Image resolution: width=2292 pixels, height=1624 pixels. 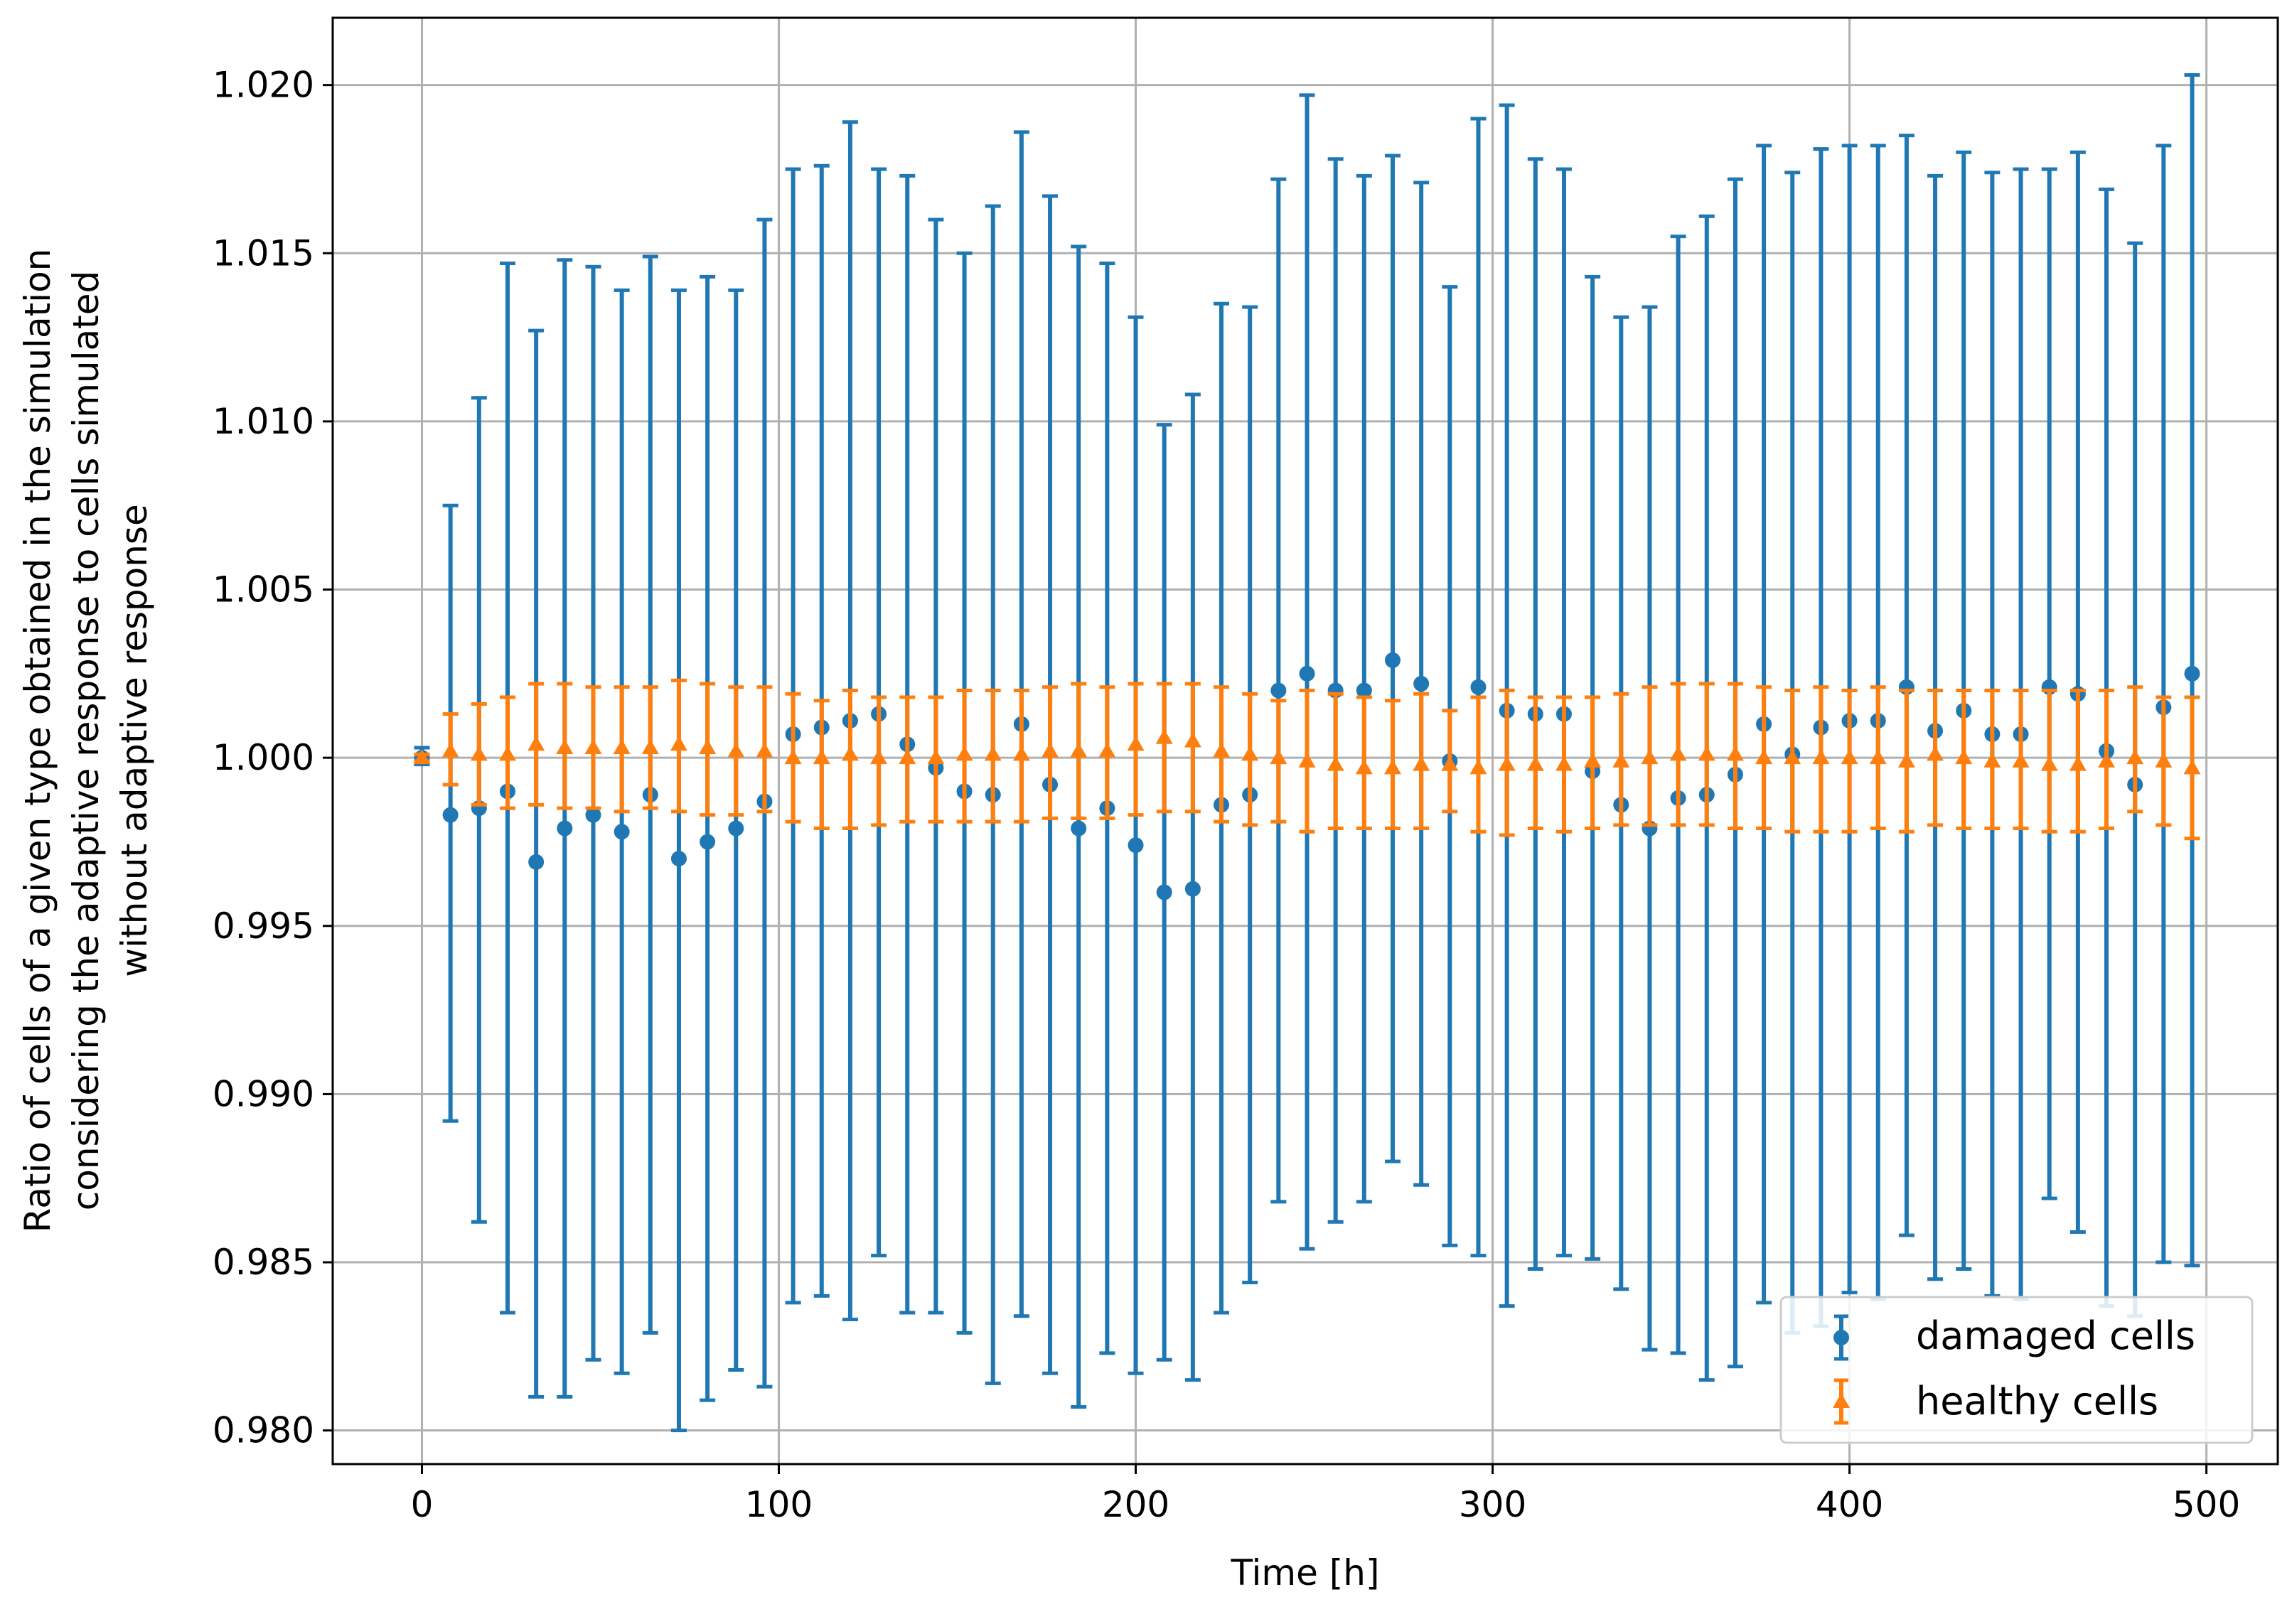 What do you see at coordinates (263, 1093) in the screenshot?
I see `y-tick-label: 0.990` at bounding box center [263, 1093].